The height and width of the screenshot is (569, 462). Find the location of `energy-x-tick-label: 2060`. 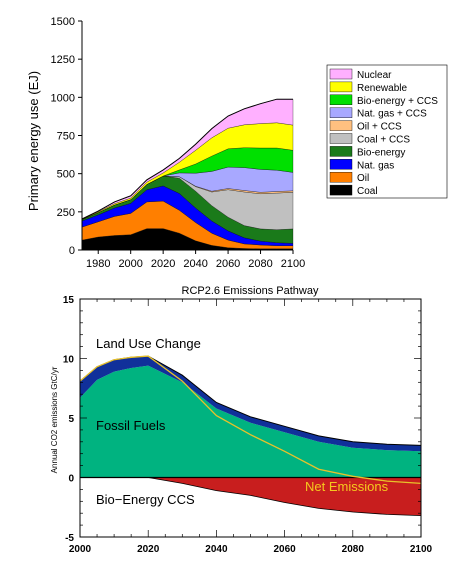

energy-x-tick-label: 2060 is located at coordinates (228, 264).